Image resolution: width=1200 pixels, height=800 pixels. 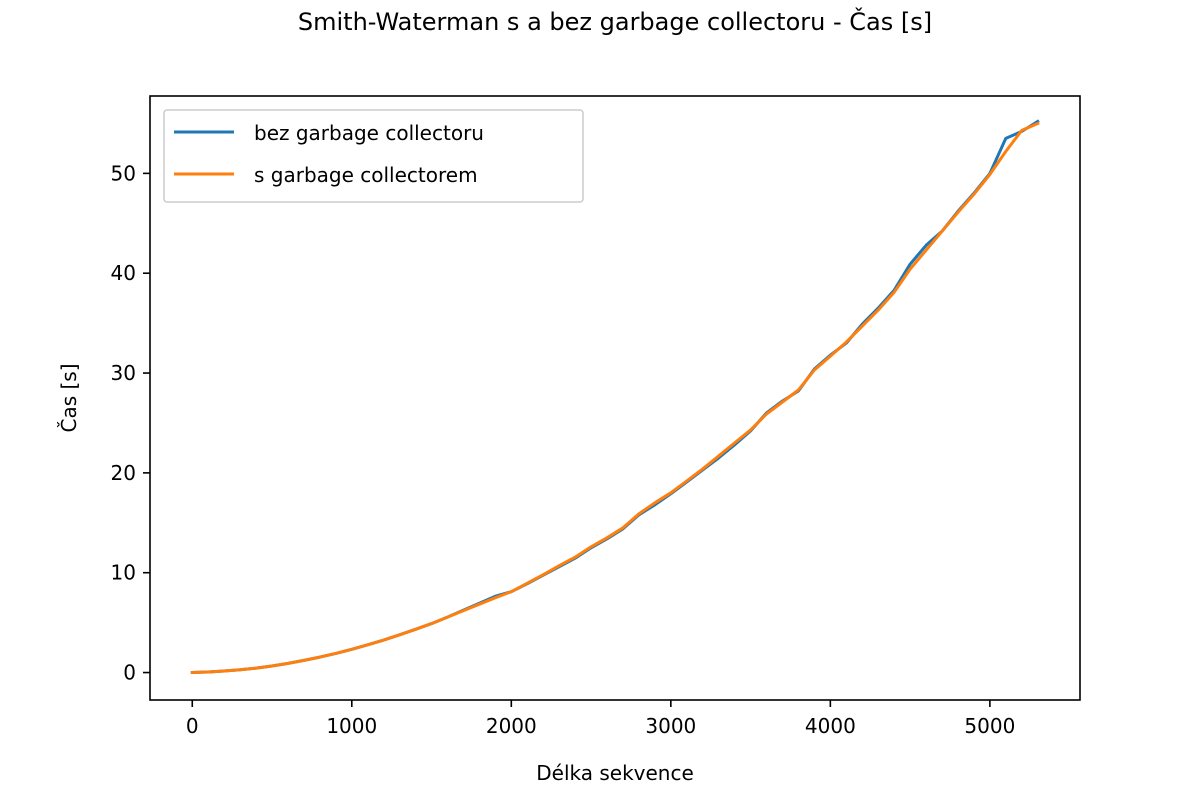 What do you see at coordinates (123, 273) in the screenshot?
I see `y-tick-label: 40` at bounding box center [123, 273].